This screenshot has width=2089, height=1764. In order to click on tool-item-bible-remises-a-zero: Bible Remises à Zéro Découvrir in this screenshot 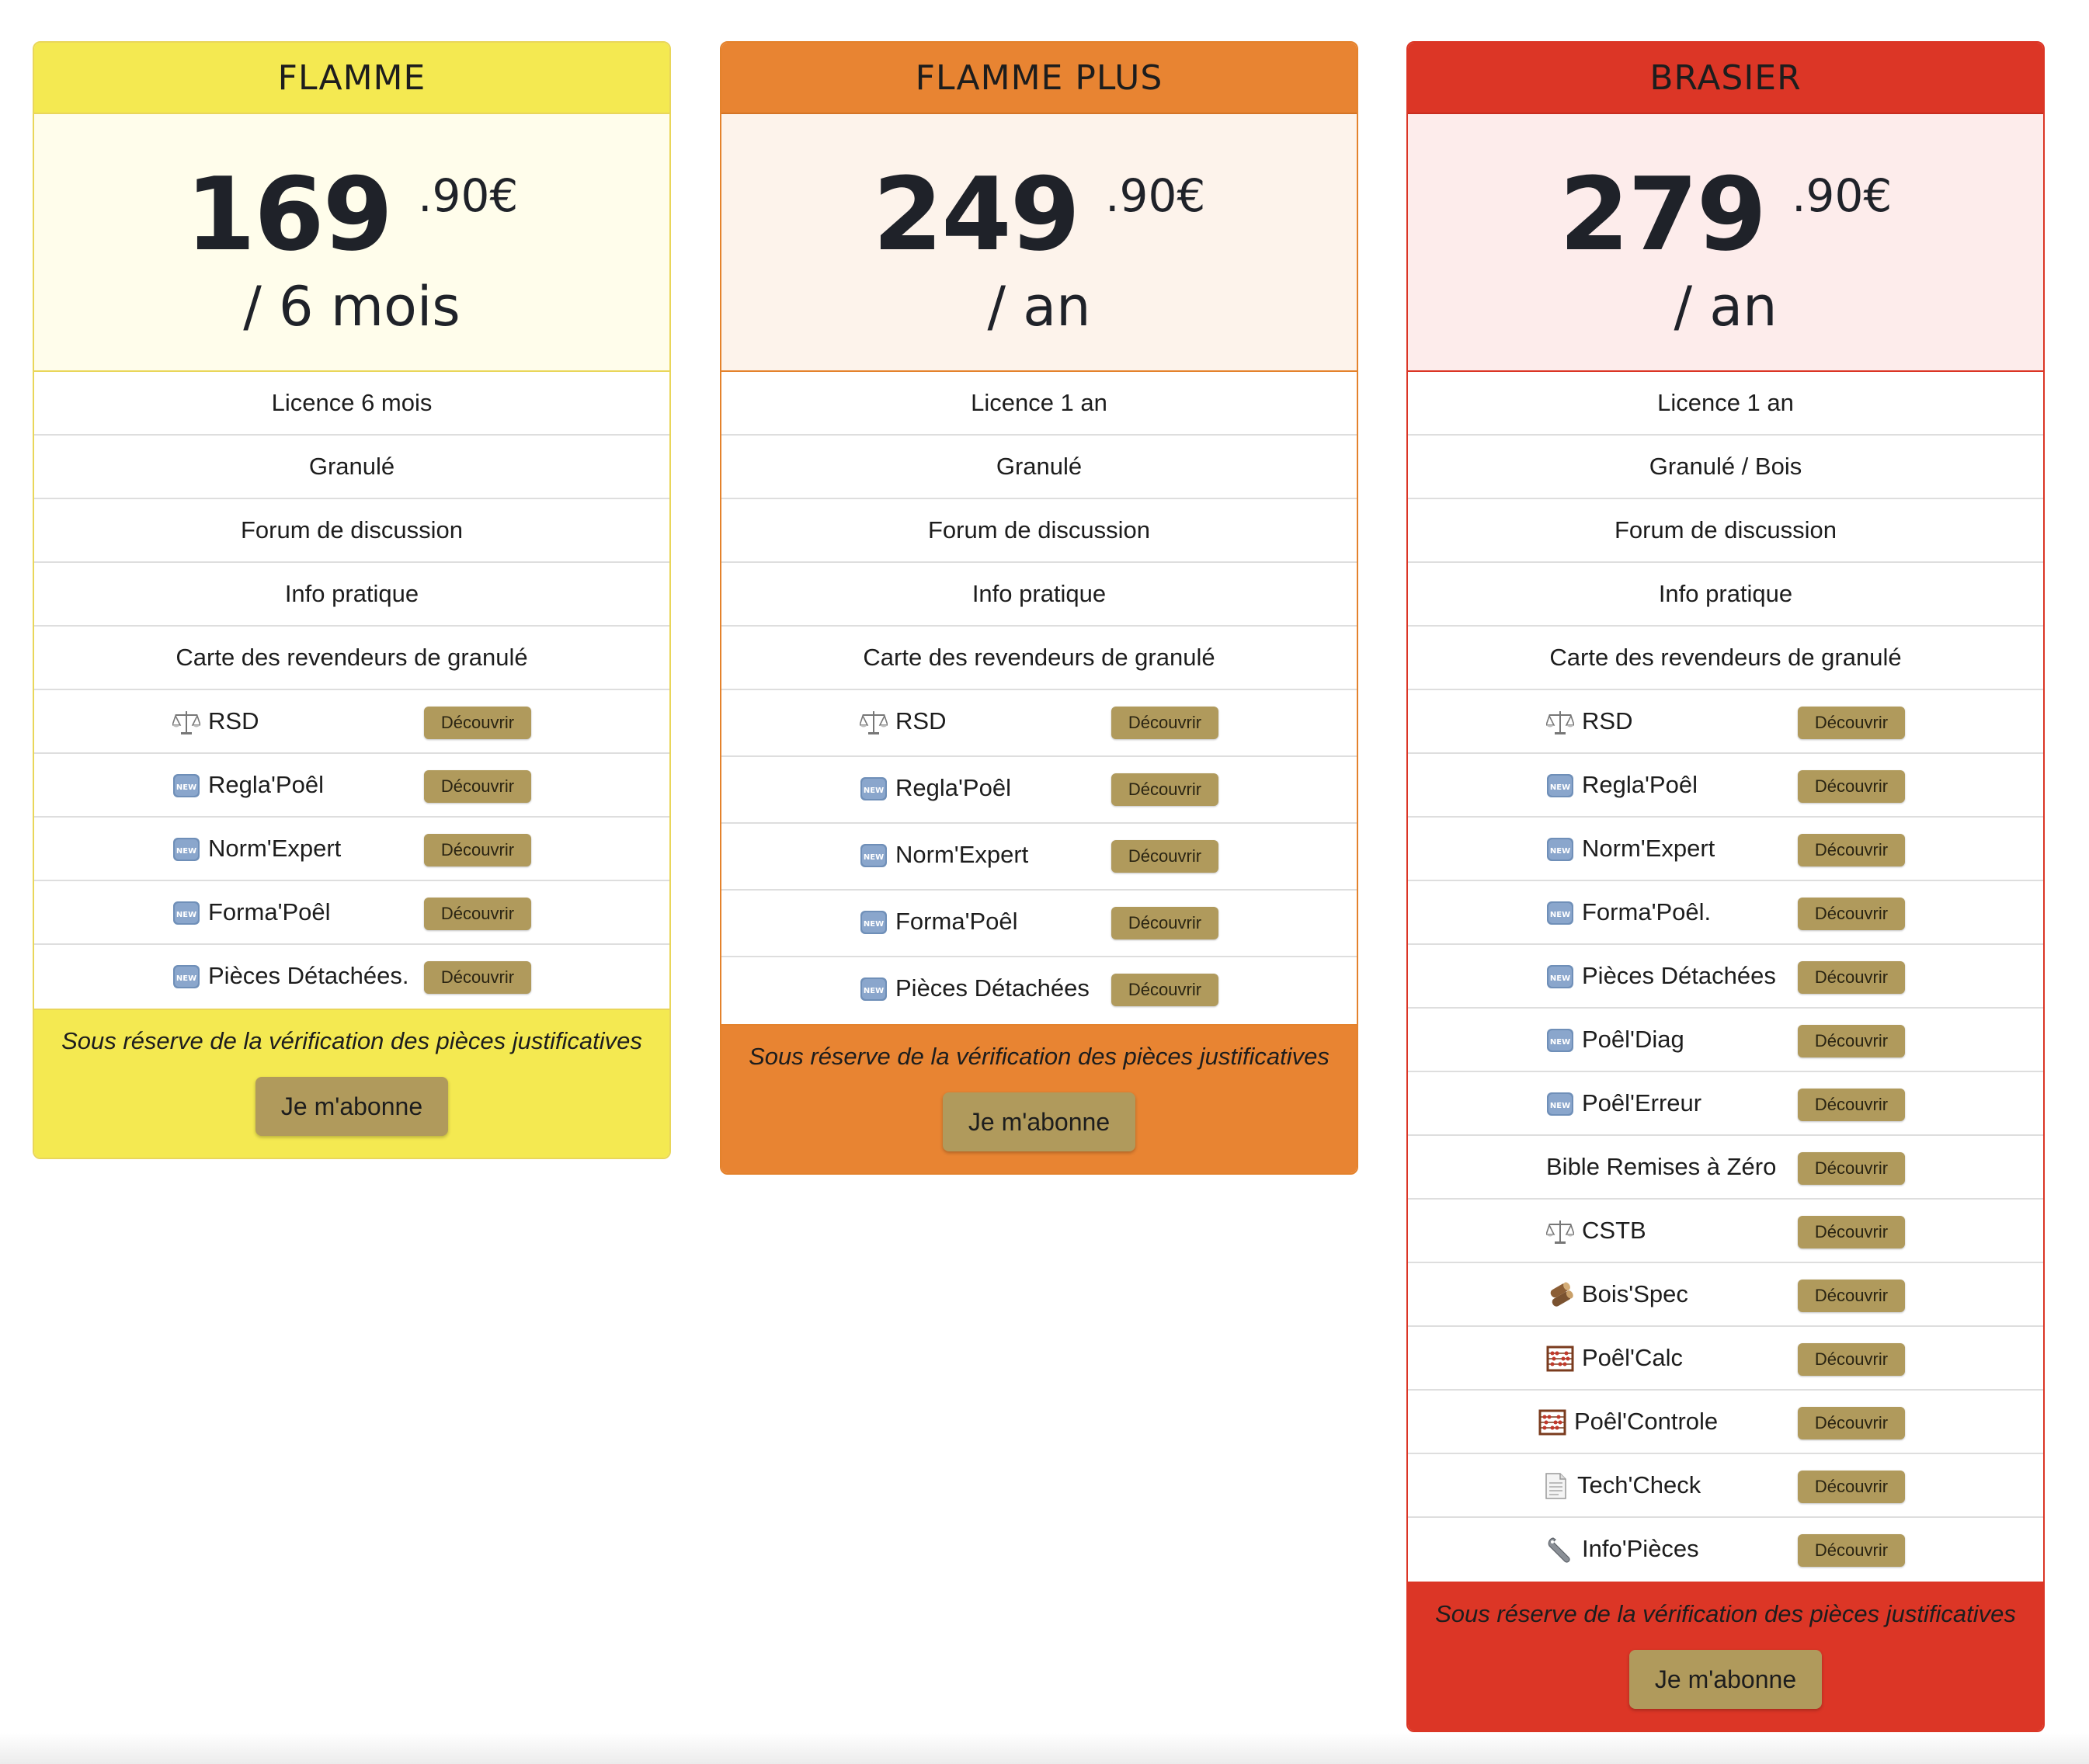, I will do `click(1725, 1168)`.